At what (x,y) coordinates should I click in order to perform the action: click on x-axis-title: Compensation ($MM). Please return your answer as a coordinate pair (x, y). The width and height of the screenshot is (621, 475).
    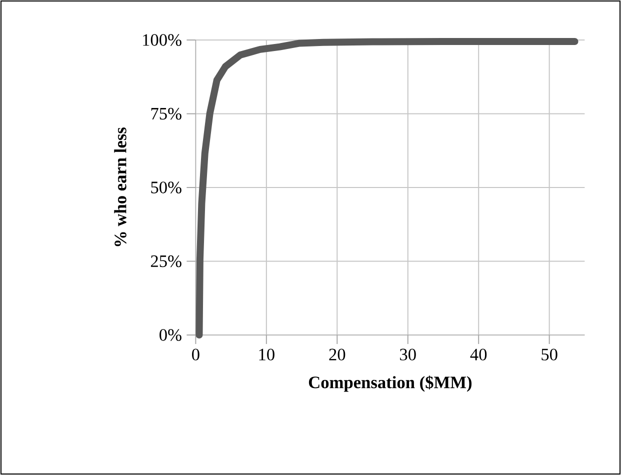
    Looking at the image, I should click on (390, 384).